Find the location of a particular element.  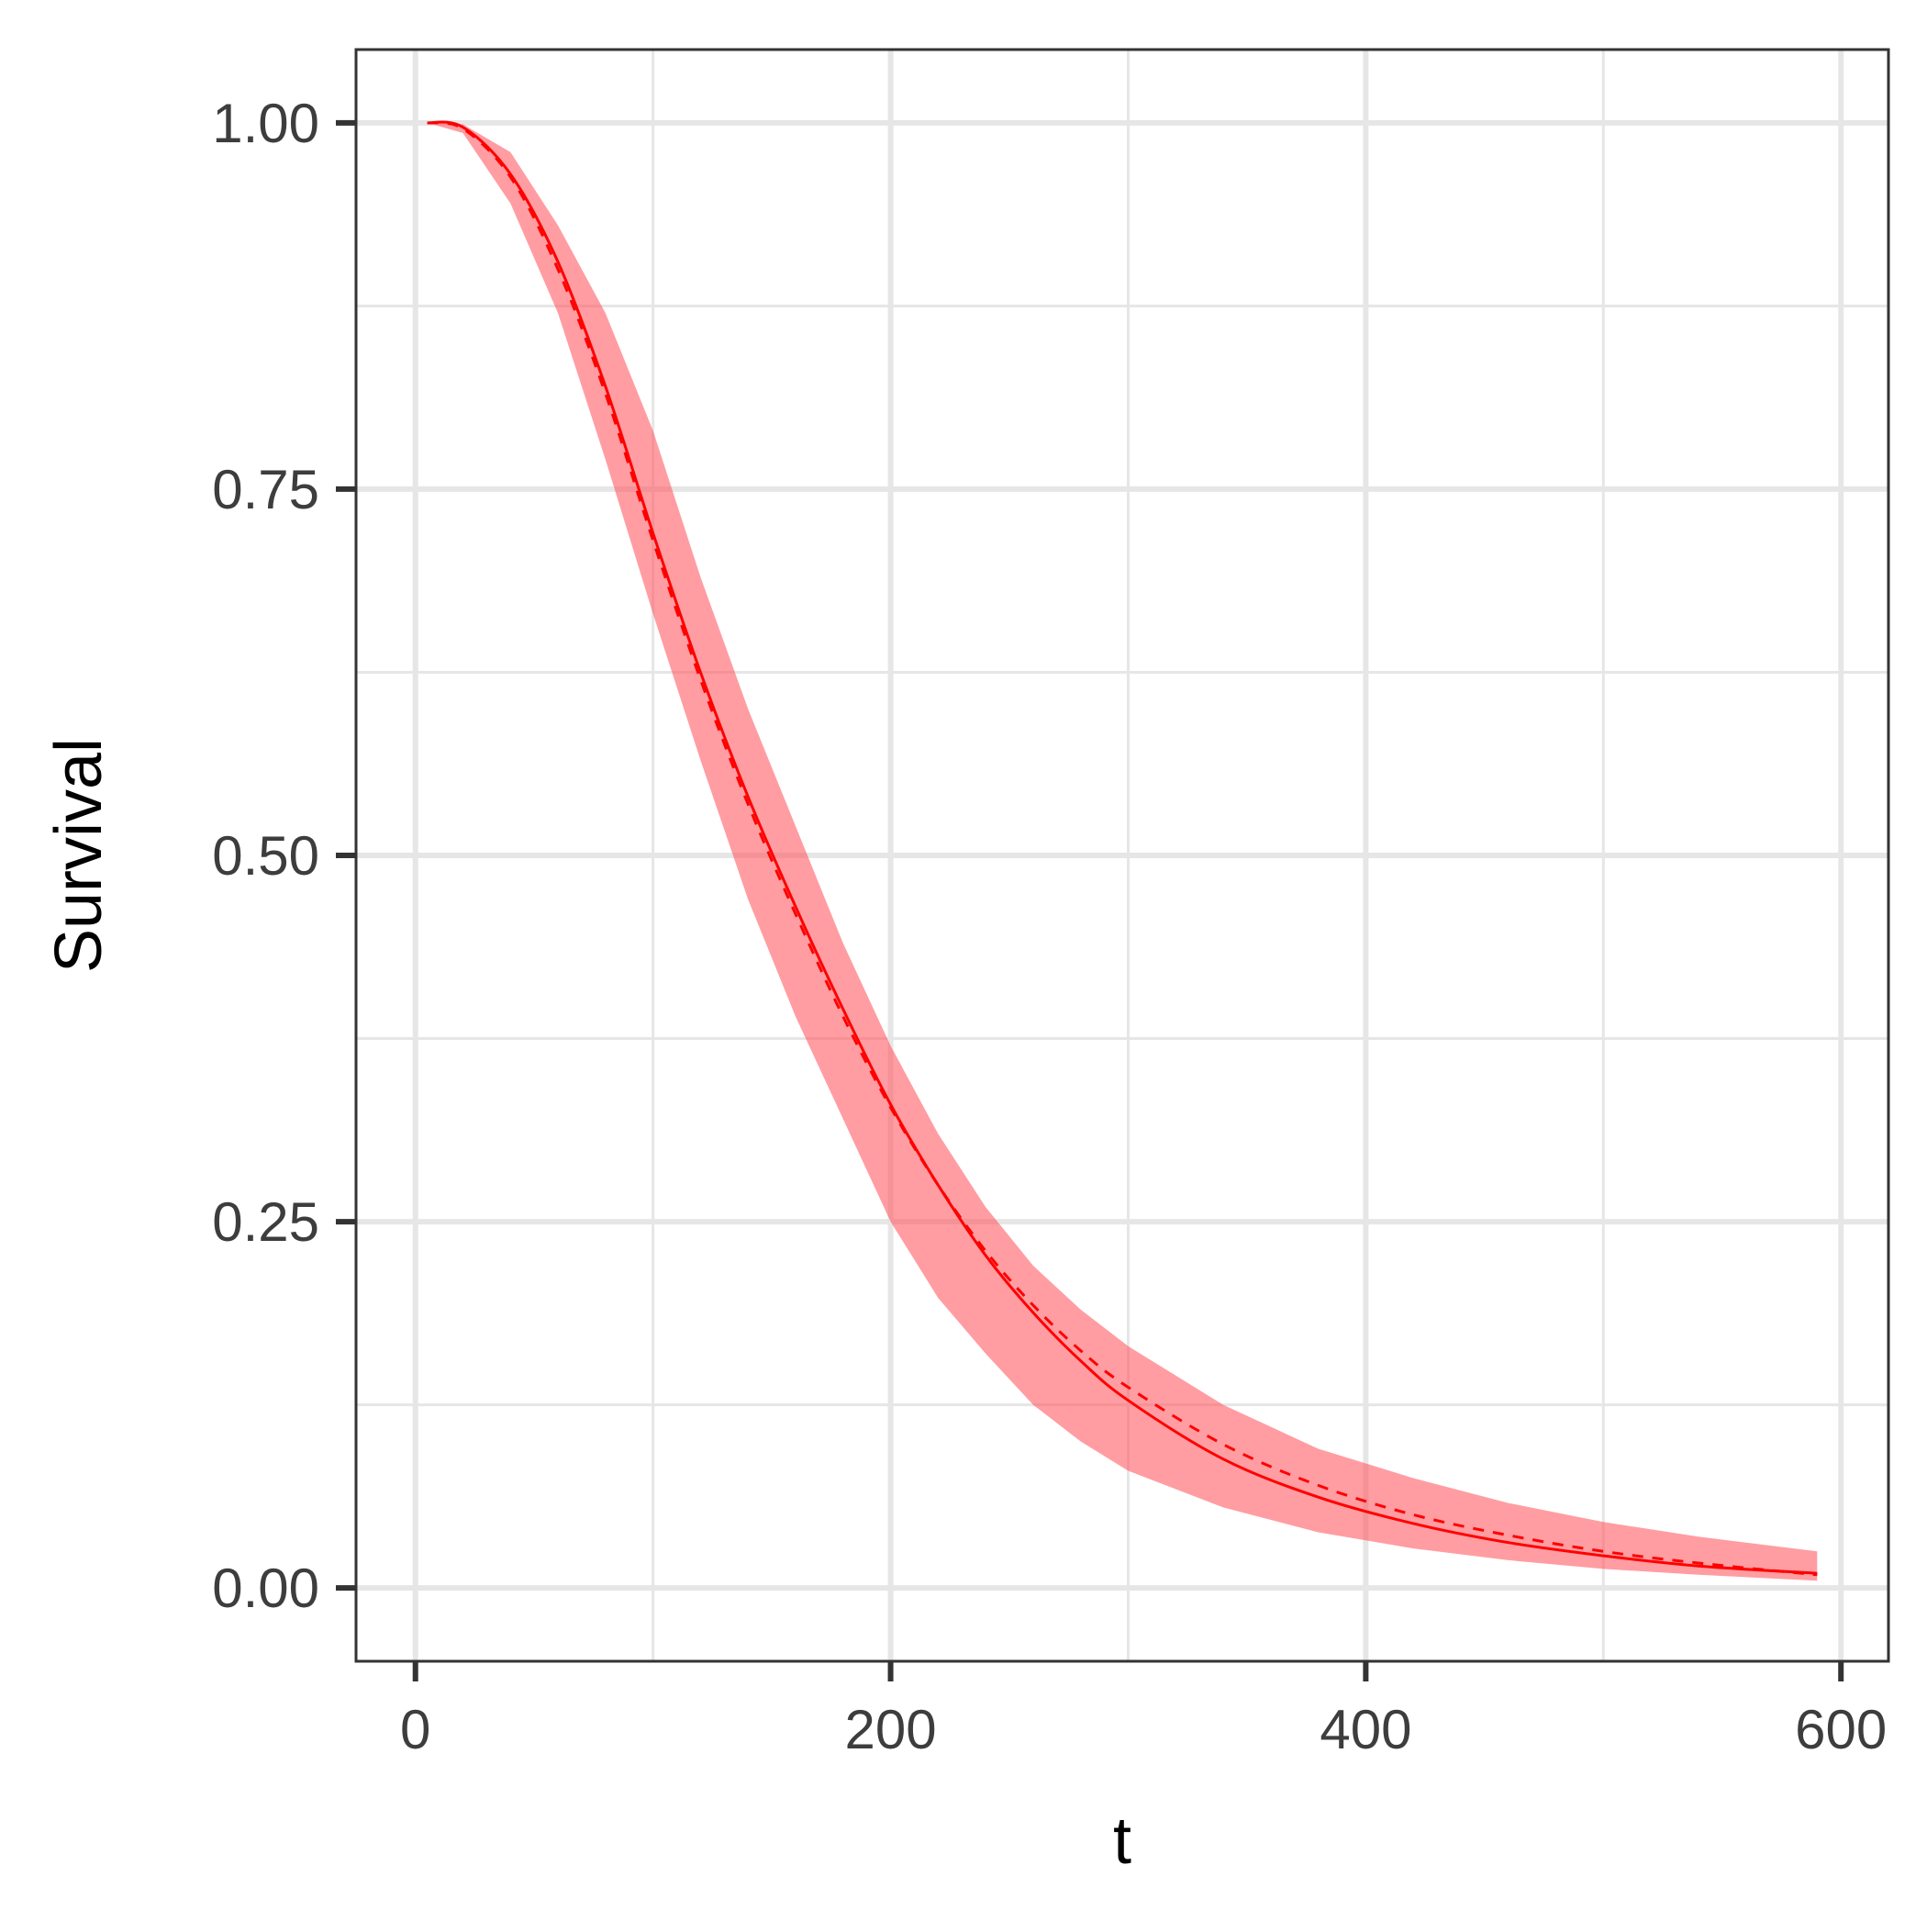

y-tick-labels: 0.00 0.25 0.50 0.75 1.00 is located at coordinates (265, 856).